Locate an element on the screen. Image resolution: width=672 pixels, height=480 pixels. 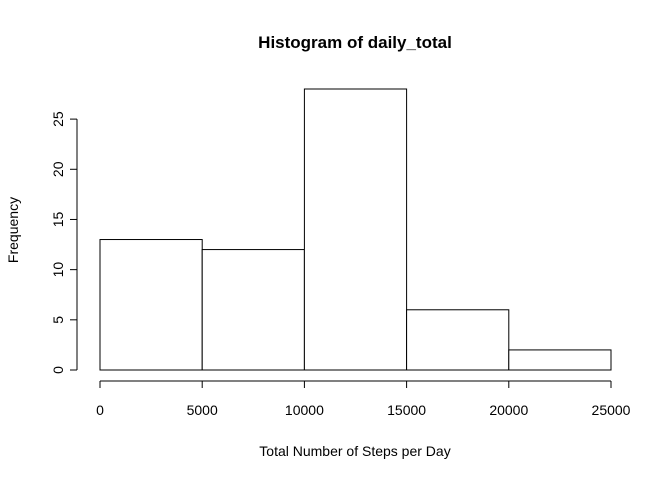
x-tick-label: 20000 is located at coordinates (508, 410).